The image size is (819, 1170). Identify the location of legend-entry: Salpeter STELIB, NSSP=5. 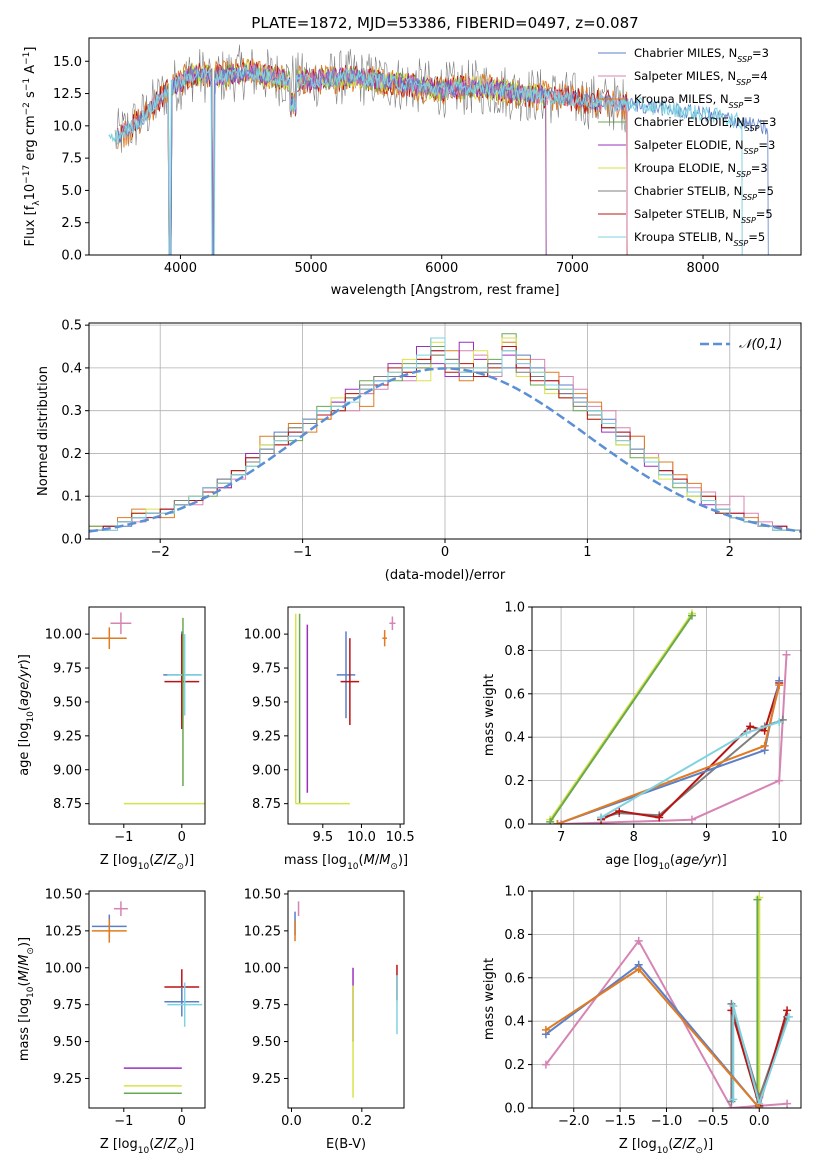
(703, 216).